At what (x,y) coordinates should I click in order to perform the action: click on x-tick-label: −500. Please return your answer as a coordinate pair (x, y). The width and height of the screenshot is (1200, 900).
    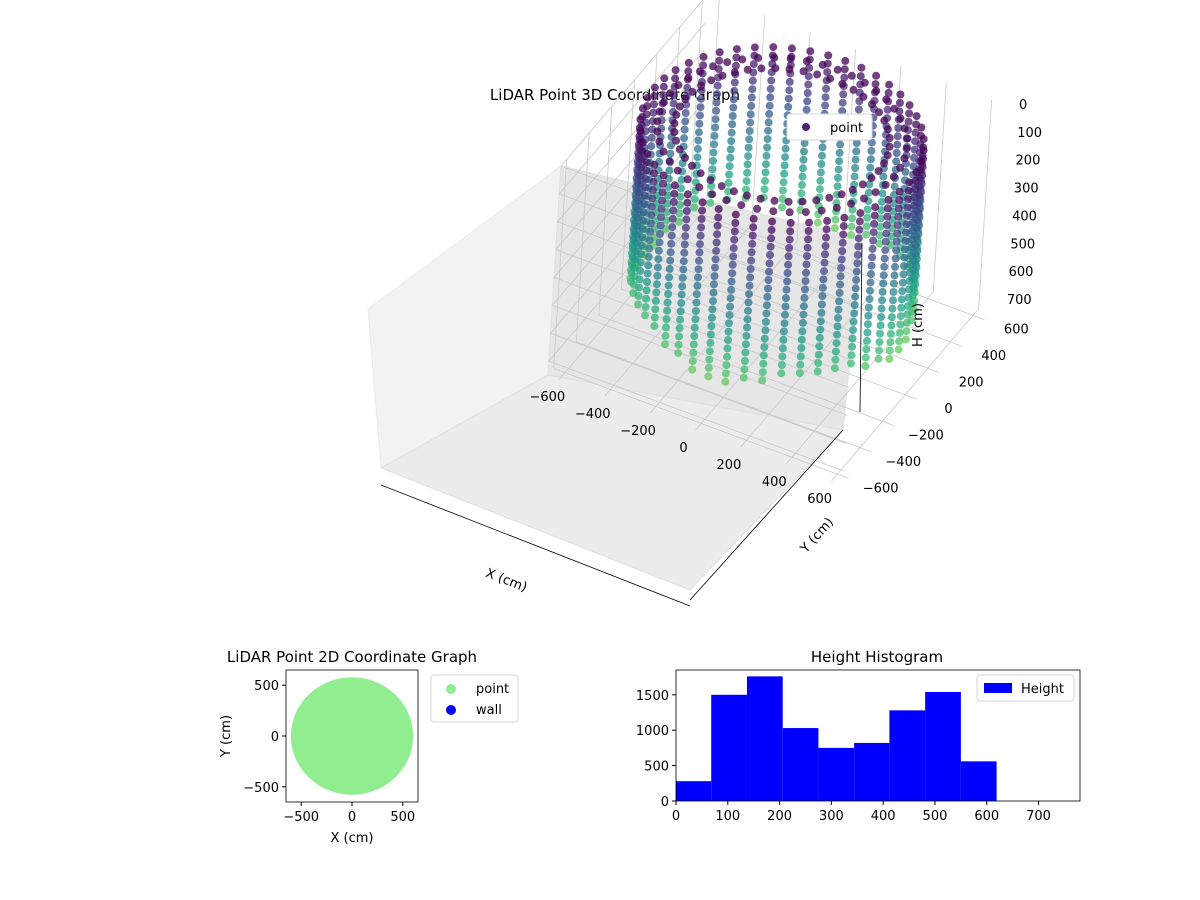
    Looking at the image, I should click on (301, 817).